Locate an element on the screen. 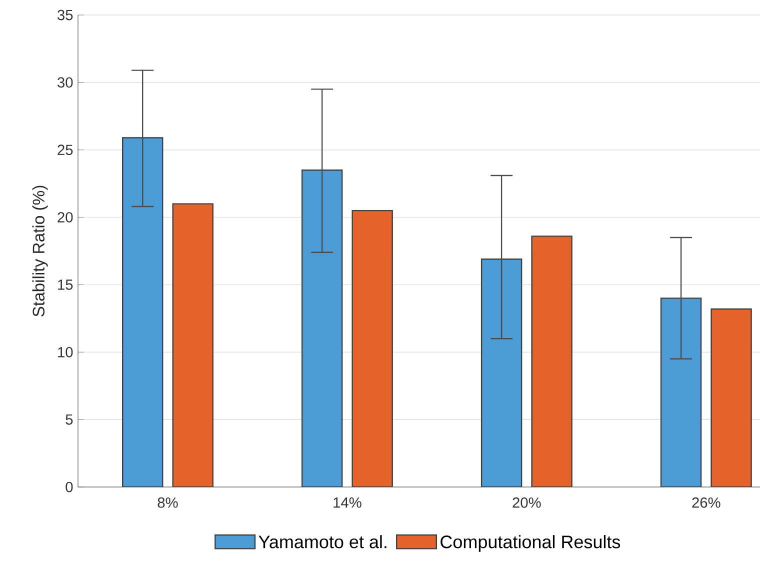  x-tick-label: 8% is located at coordinates (168, 502).